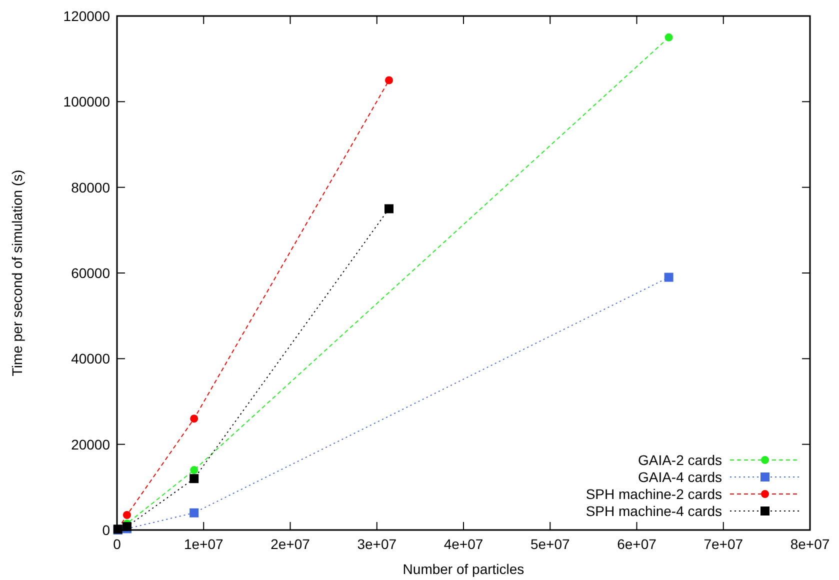  Describe the element at coordinates (810, 544) in the screenshot. I see `x-tick-label: 8e+07` at that location.